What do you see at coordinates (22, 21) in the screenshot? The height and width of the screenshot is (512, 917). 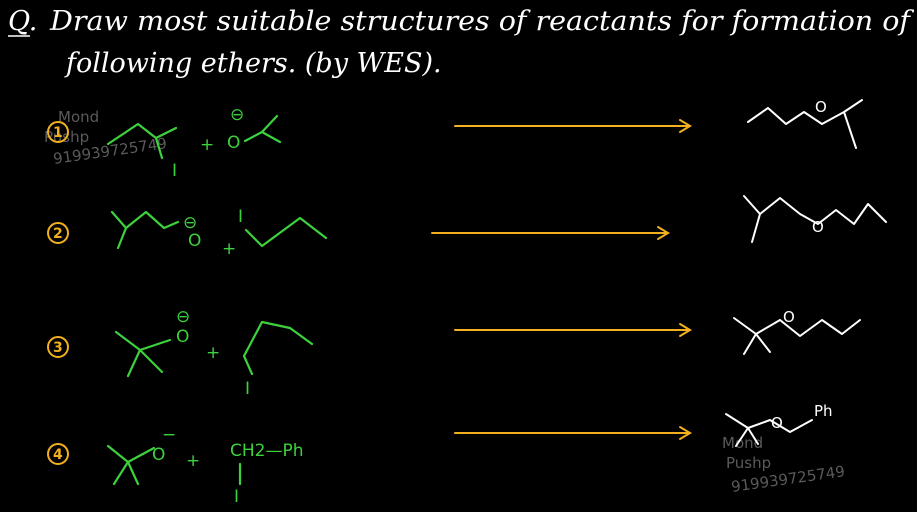 I see `question-marker: Q.` at bounding box center [22, 21].